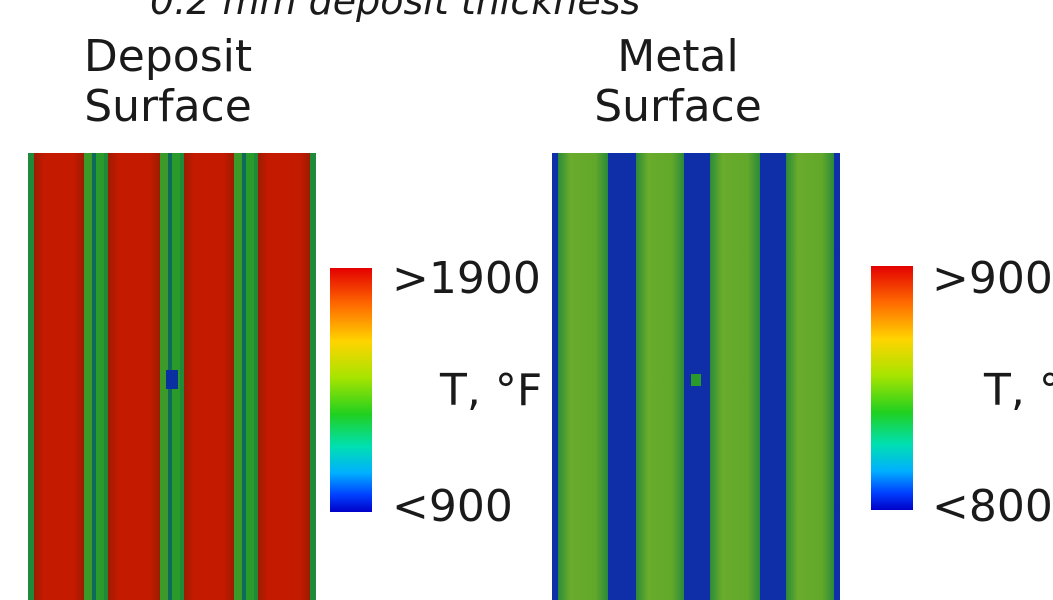 The height and width of the screenshot is (600, 1053). What do you see at coordinates (992, 278) in the screenshot?
I see `metal-scale-max: >900` at bounding box center [992, 278].